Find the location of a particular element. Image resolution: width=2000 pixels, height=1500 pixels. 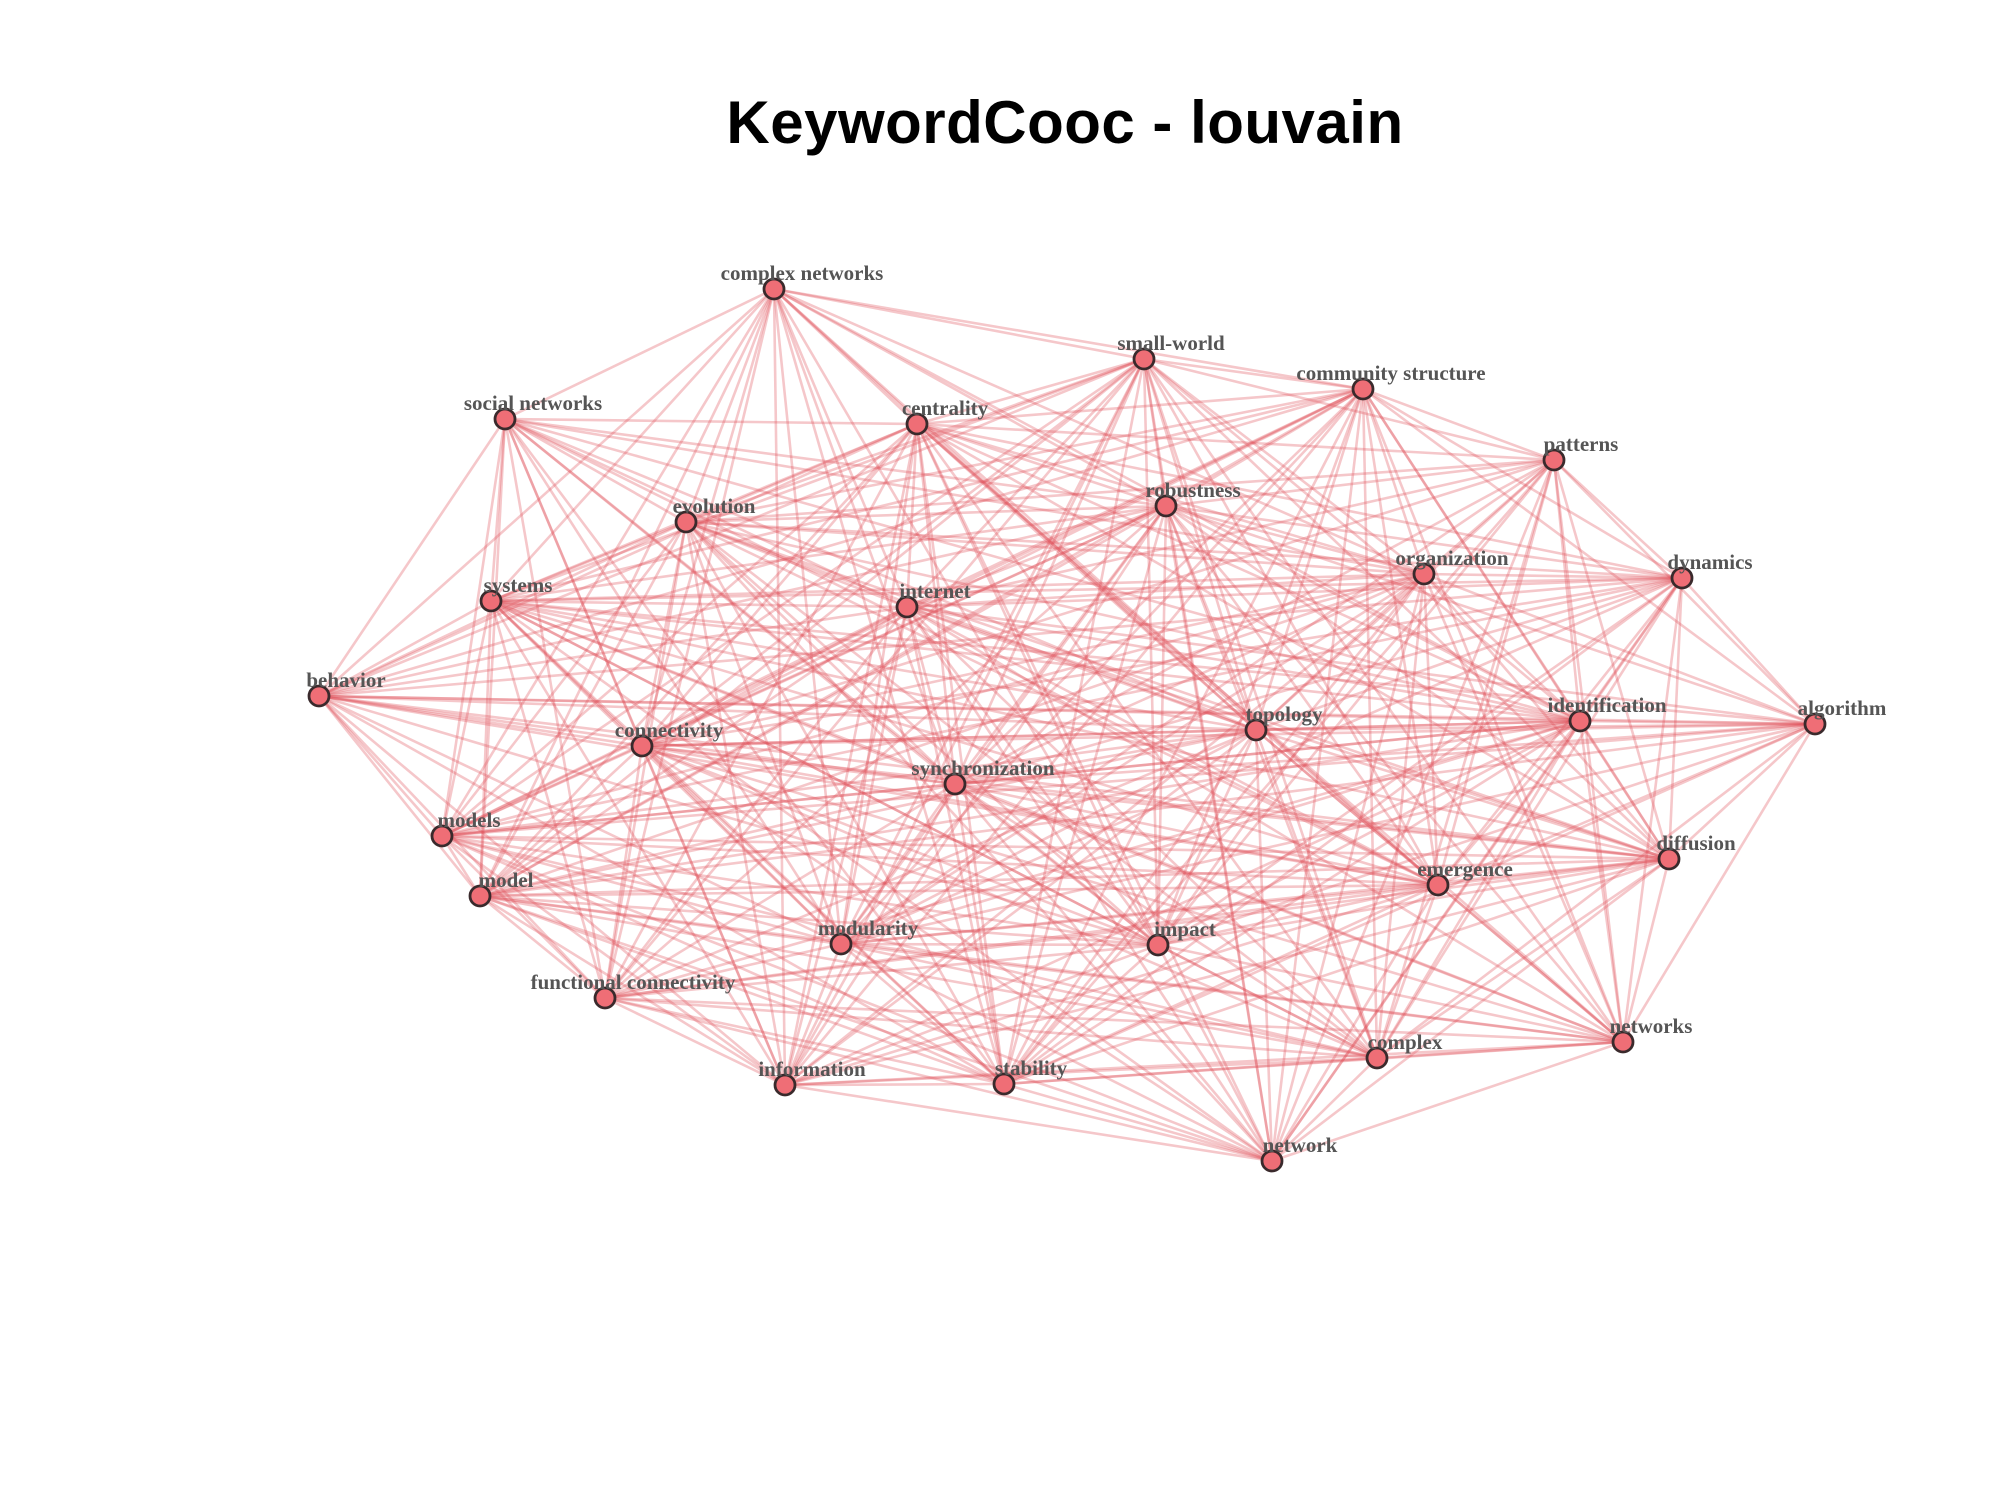

edge-evolution-identification is located at coordinates (1133, 621).